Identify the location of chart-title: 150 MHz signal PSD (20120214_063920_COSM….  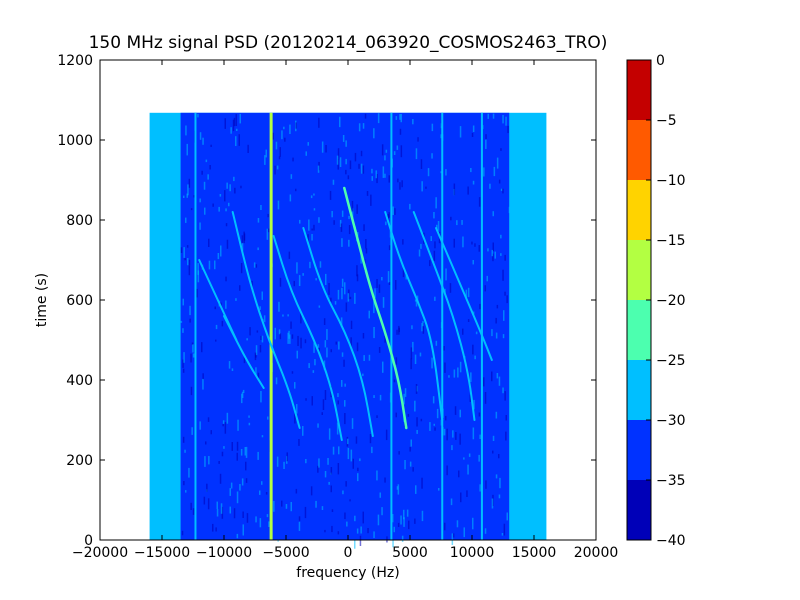
(348, 43).